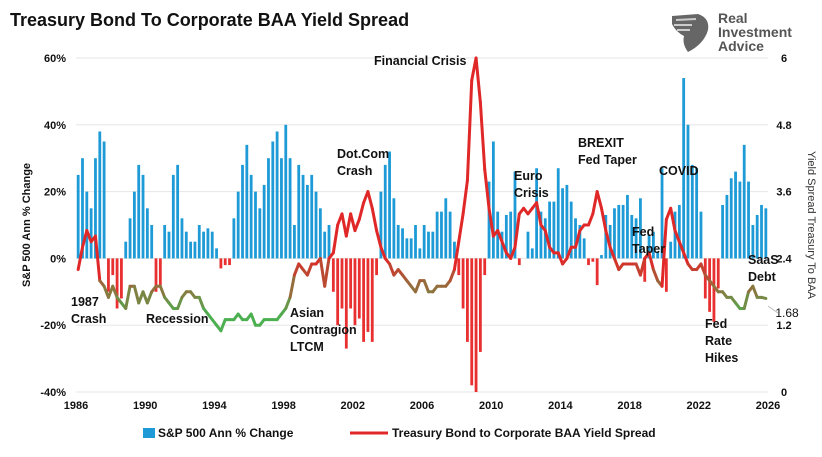  I want to click on left-axis: -40% -20% 0% 20% 40% 60%, so click(53, 226).